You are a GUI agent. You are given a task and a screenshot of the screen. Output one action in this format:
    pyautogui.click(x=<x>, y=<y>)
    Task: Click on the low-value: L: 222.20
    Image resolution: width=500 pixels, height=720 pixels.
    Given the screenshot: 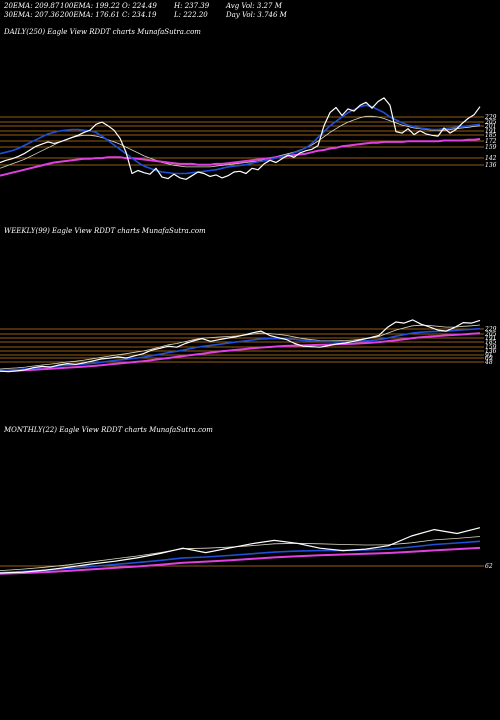 What is the action you would take?
    pyautogui.click(x=191, y=15)
    